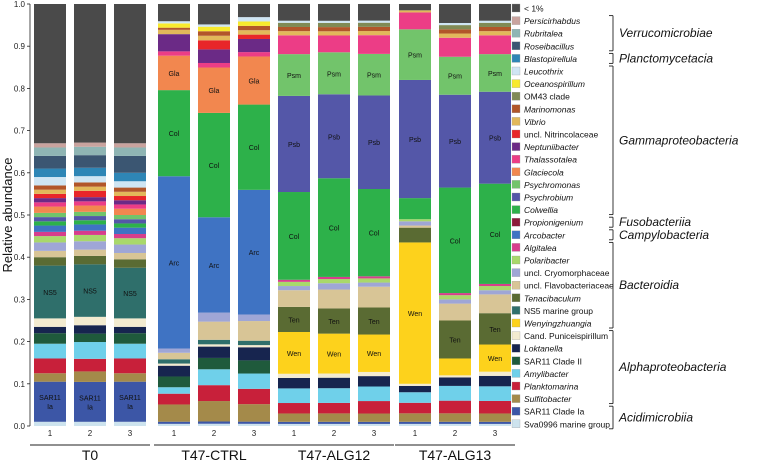  Describe the element at coordinates (559, 336) in the screenshot. I see `legend-item: Cand. Puniceispirillum` at that location.